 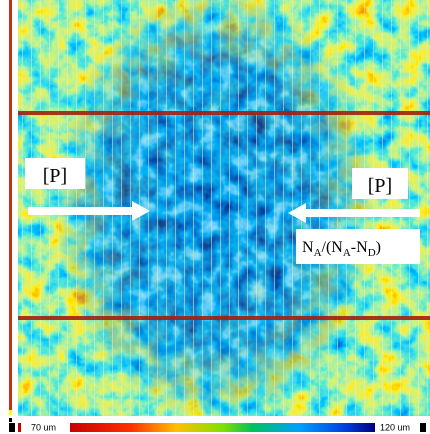 I want to click on color-scale, so click(x=222, y=427).